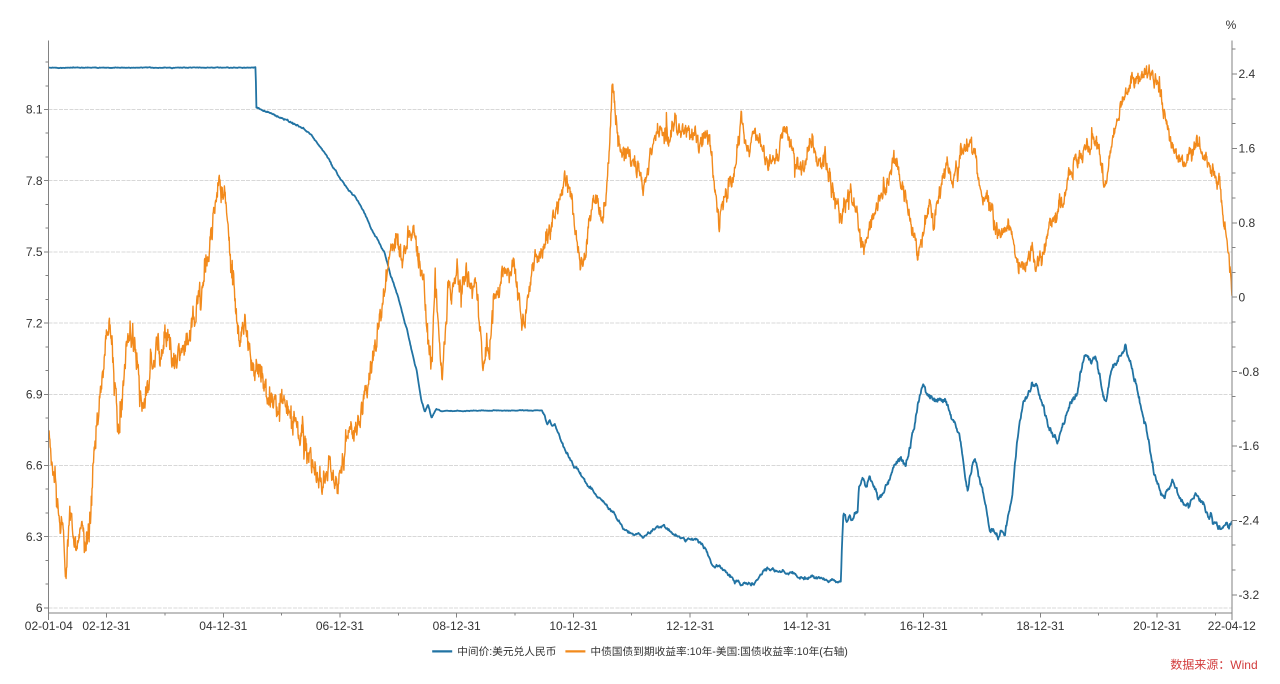  What do you see at coordinates (1249, 446) in the screenshot?
I see `svg-text: -1.6` at bounding box center [1249, 446].